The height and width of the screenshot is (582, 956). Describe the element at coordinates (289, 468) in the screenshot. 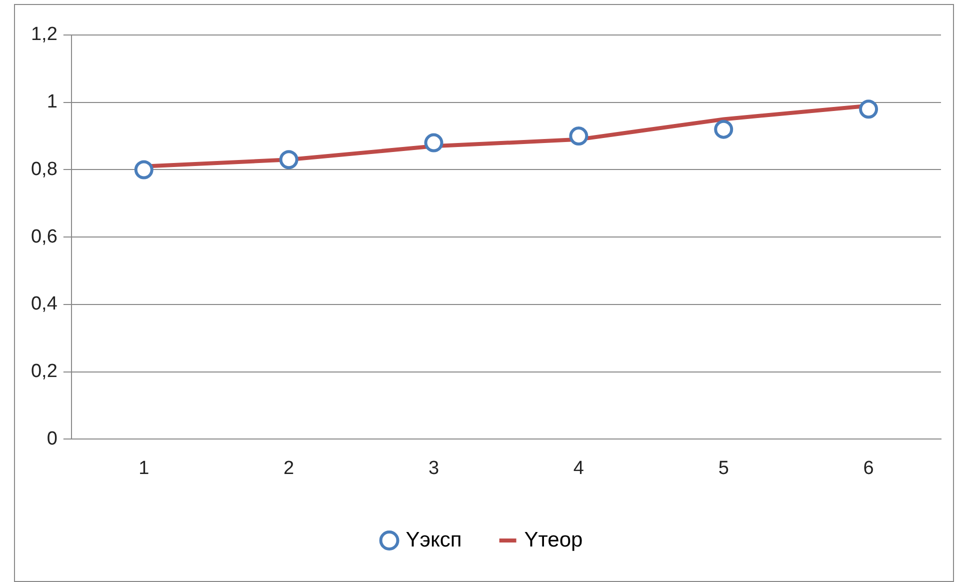

I see `x-tick-label: 2` at that location.